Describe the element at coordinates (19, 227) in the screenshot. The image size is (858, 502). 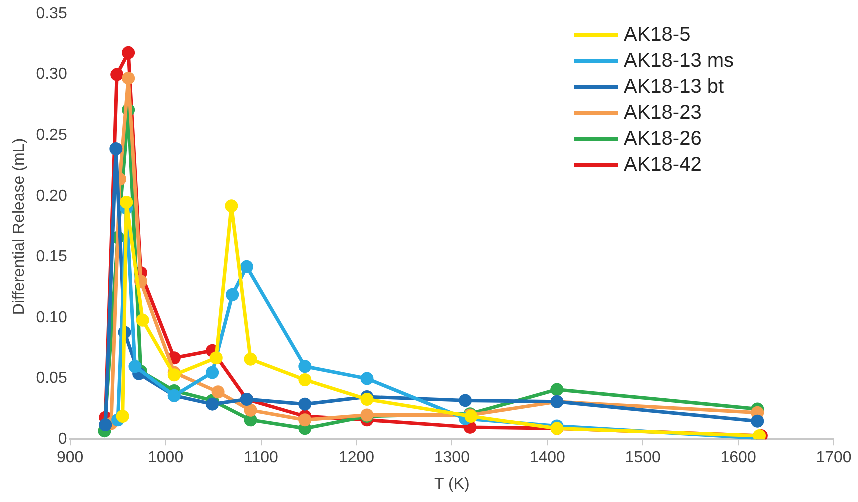
I see `y-axis-title: Differential Release (mL)` at that location.